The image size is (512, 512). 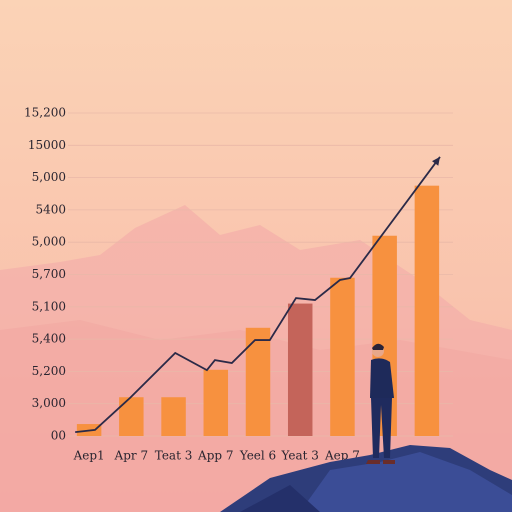 I want to click on y-tick-label: 5,200, so click(x=49, y=371).